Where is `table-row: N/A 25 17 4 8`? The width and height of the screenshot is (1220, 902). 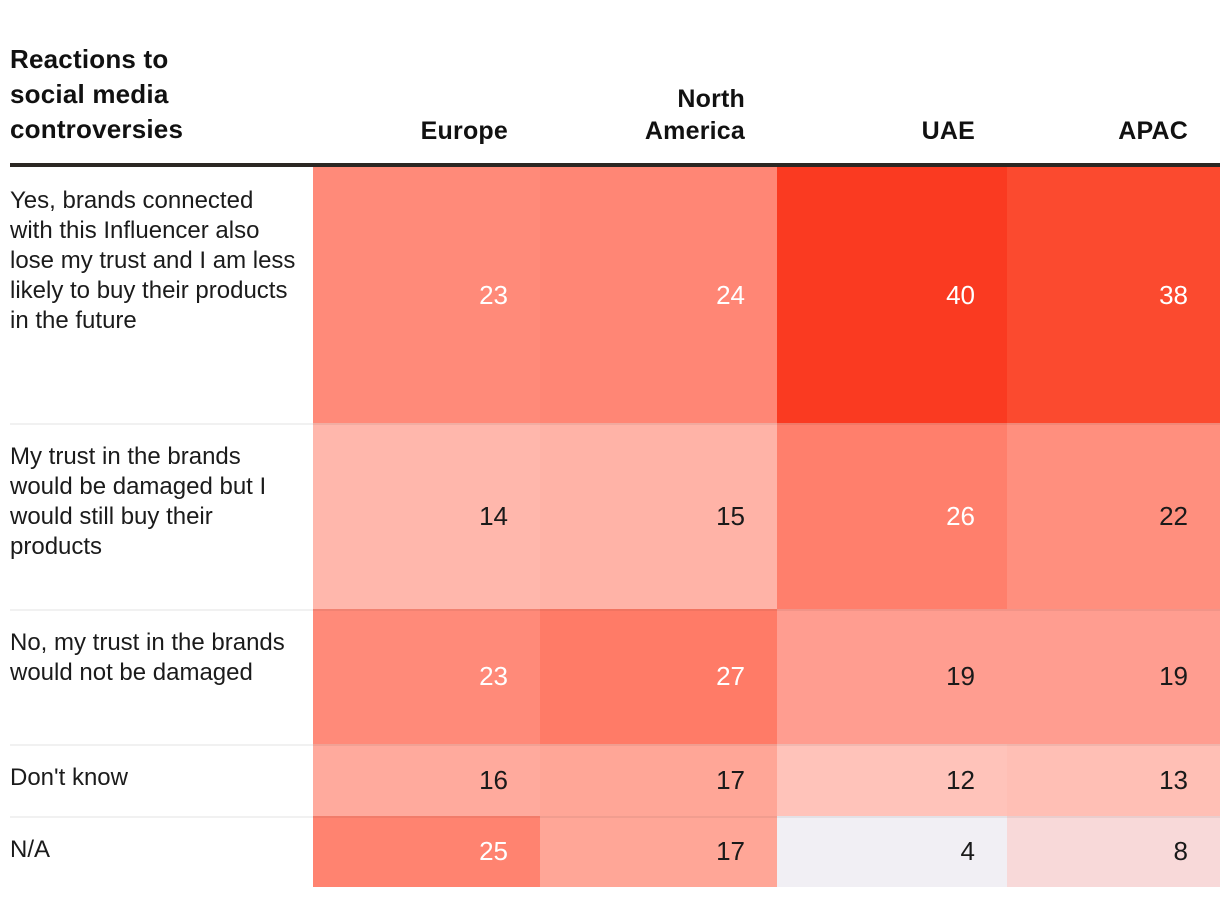
table-row: N/A 25 17 4 8 is located at coordinates (610, 851).